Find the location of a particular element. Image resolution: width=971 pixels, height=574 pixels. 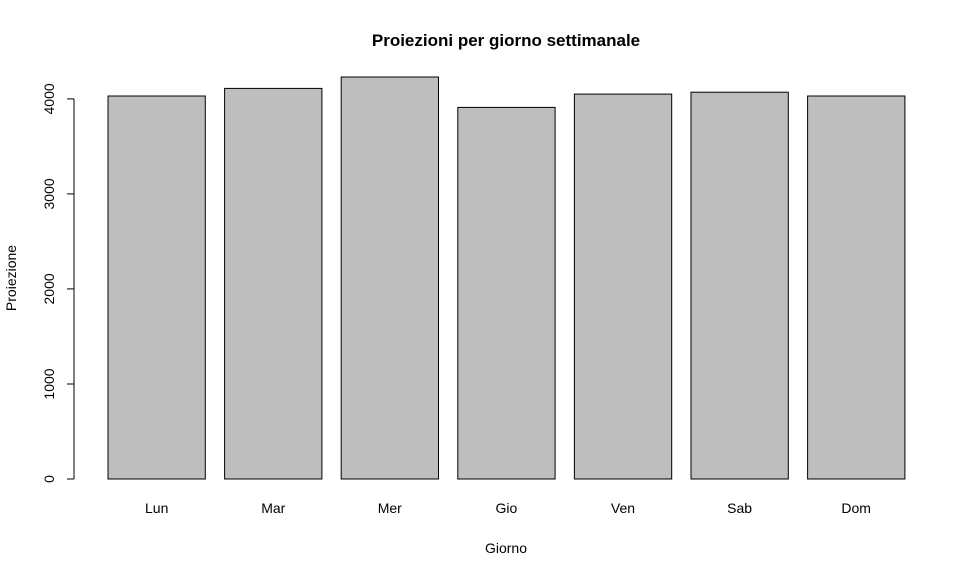

x-tick-labels: Lun Mar Mer Gio Ven Sab Dom is located at coordinates (508, 508).